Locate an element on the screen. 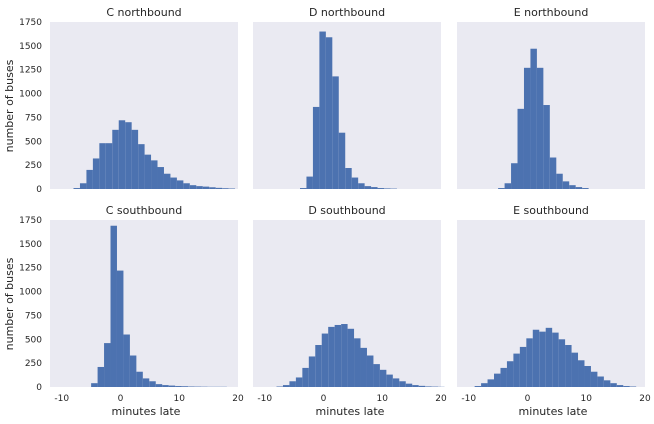  x-axis-label-left: minutes late is located at coordinates (146, 411).